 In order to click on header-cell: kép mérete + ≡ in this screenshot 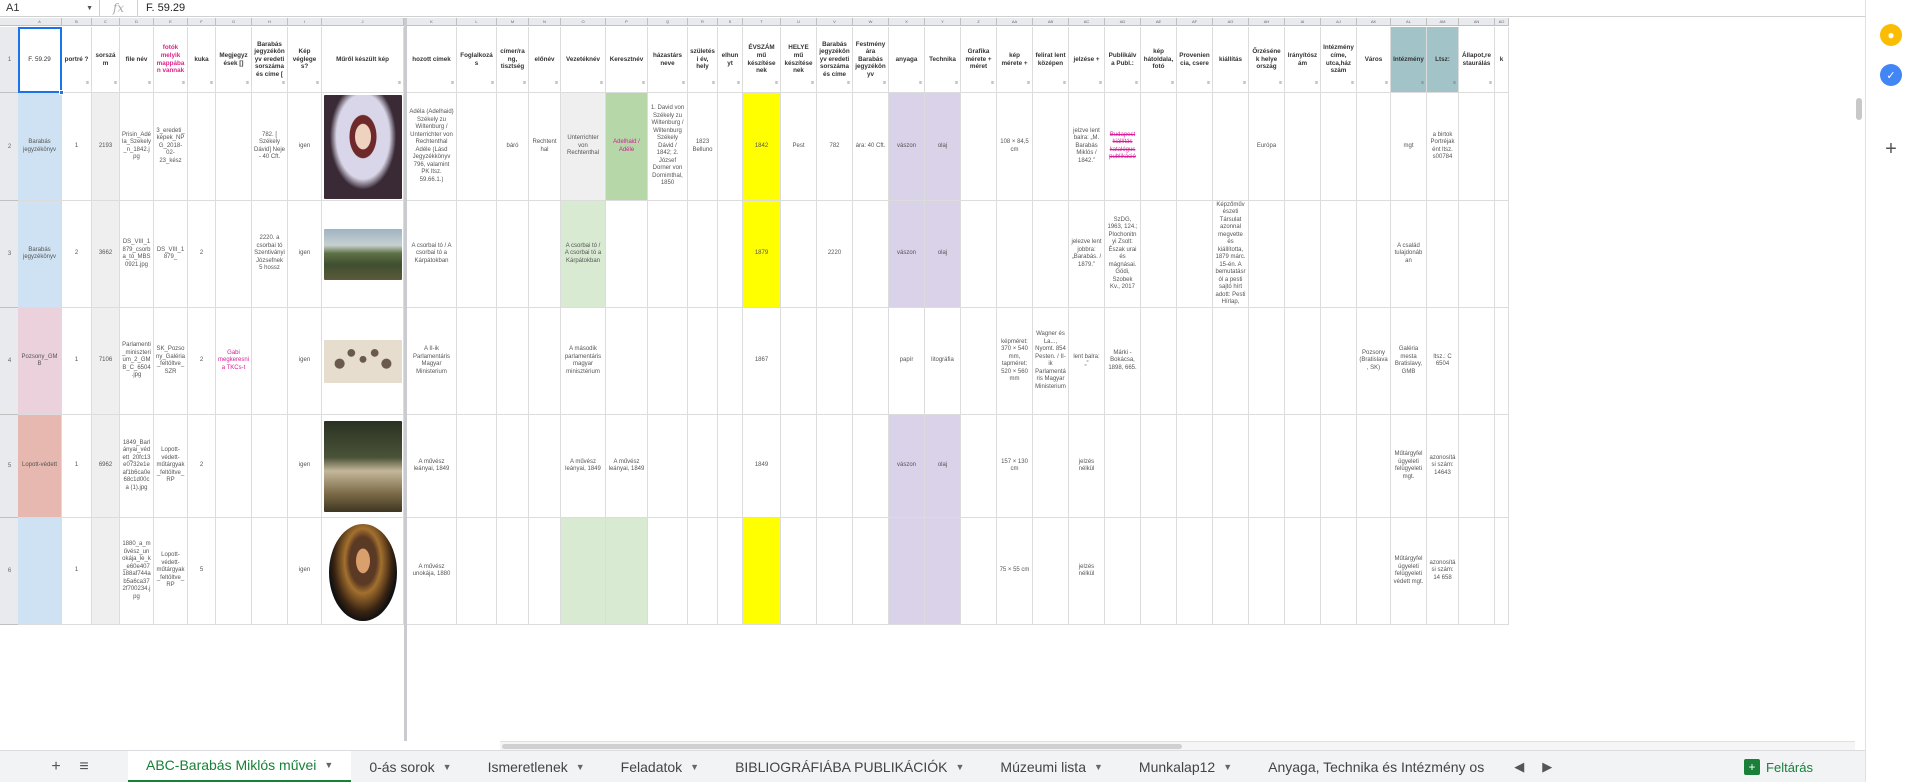, I will do `click(1015, 60)`.